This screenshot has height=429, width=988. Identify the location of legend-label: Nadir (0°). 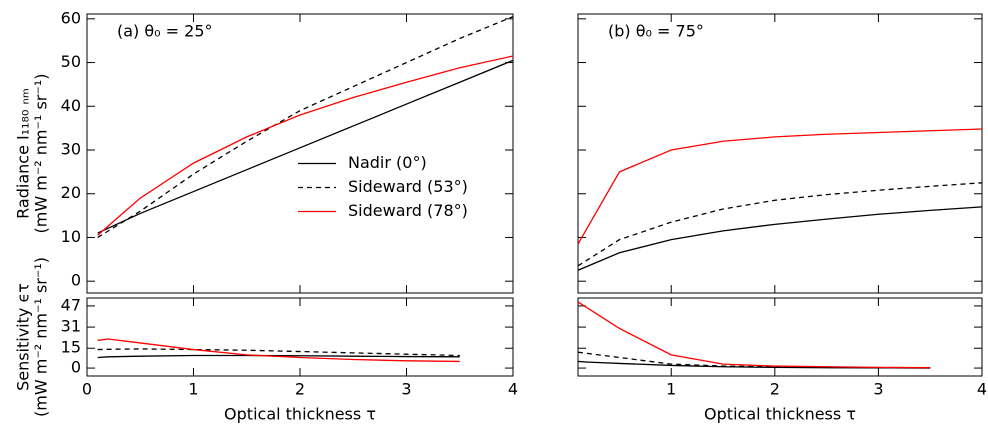
(387, 162).